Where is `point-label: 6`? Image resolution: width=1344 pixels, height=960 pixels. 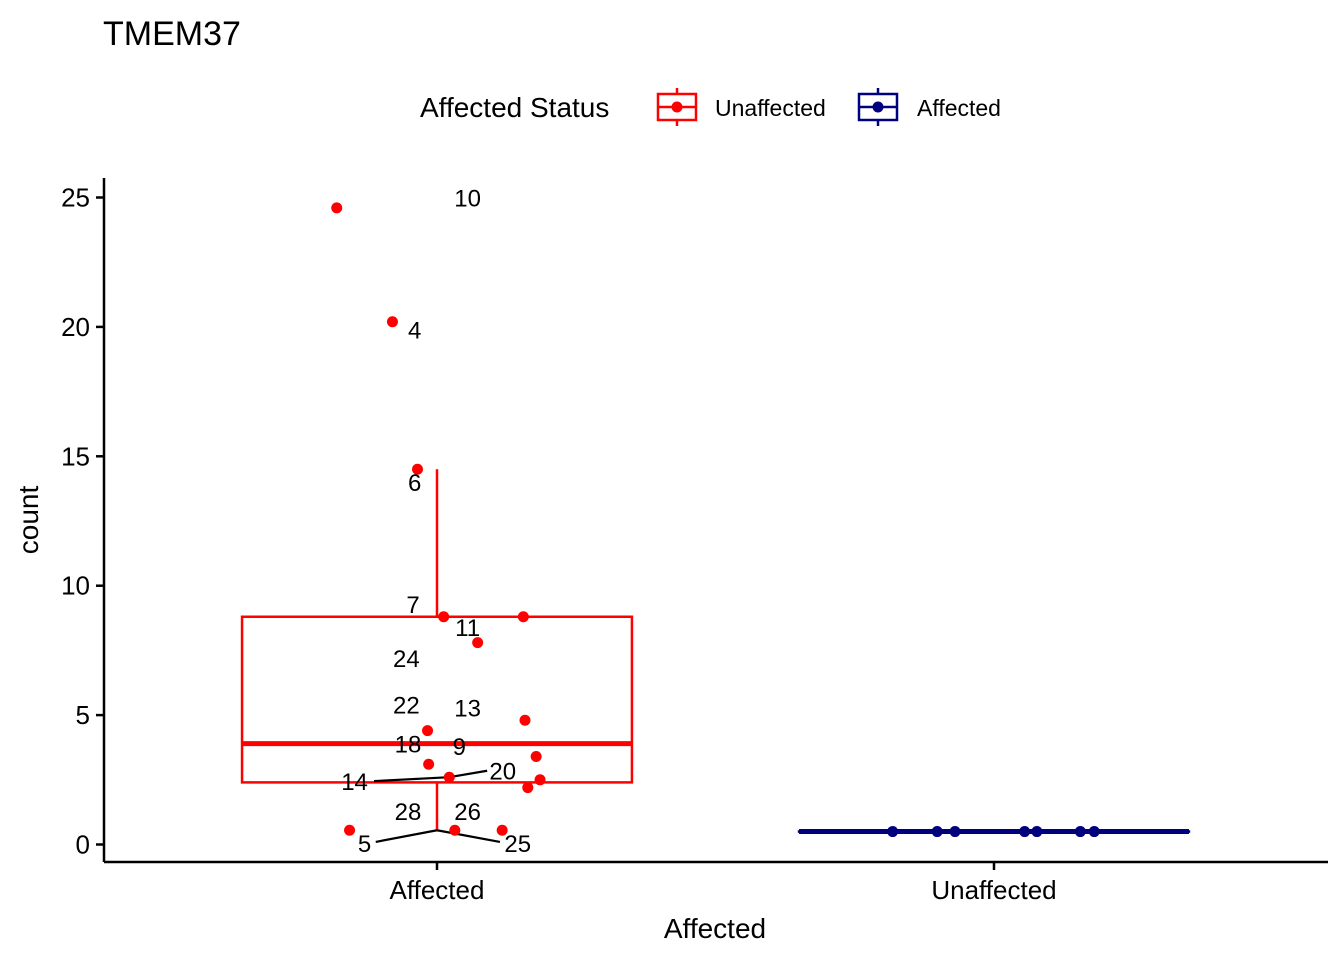
point-label: 6 is located at coordinates (414, 483).